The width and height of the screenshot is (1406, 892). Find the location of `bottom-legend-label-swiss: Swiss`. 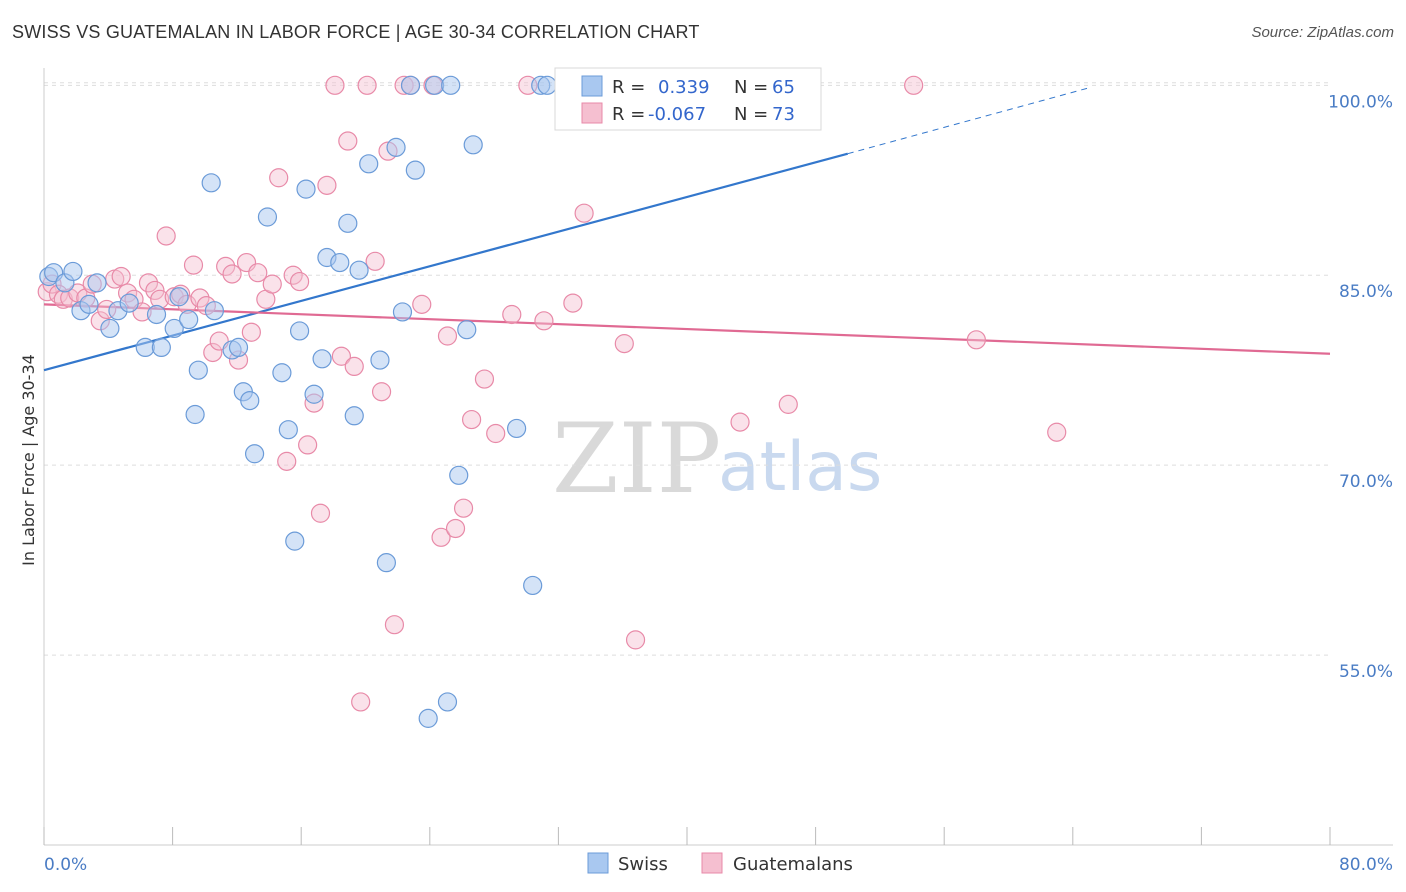

bottom-legend-label-swiss: Swiss is located at coordinates (643, 864).